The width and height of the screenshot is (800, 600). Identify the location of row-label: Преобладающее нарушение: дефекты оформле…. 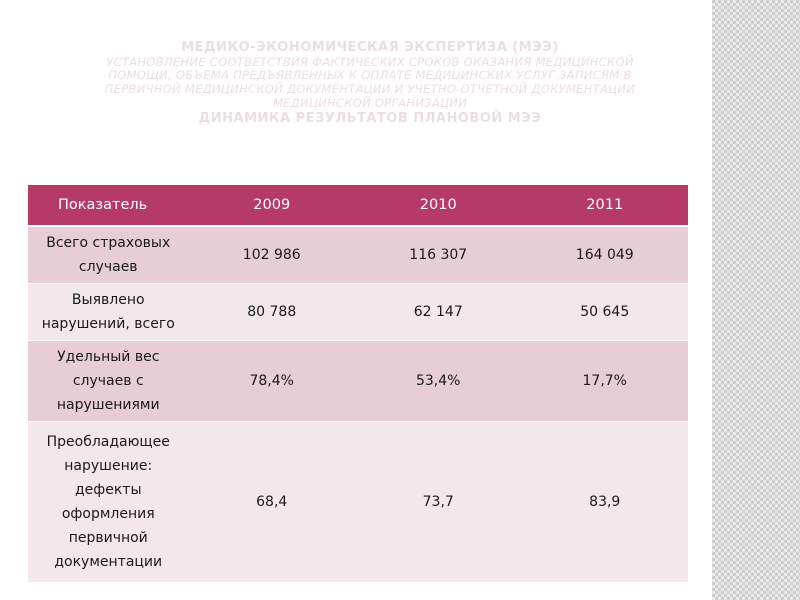
(108, 501).